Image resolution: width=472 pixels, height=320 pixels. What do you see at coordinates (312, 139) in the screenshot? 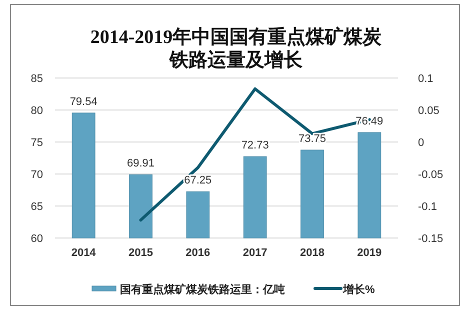
I see `data-label: 73.75` at bounding box center [312, 139].